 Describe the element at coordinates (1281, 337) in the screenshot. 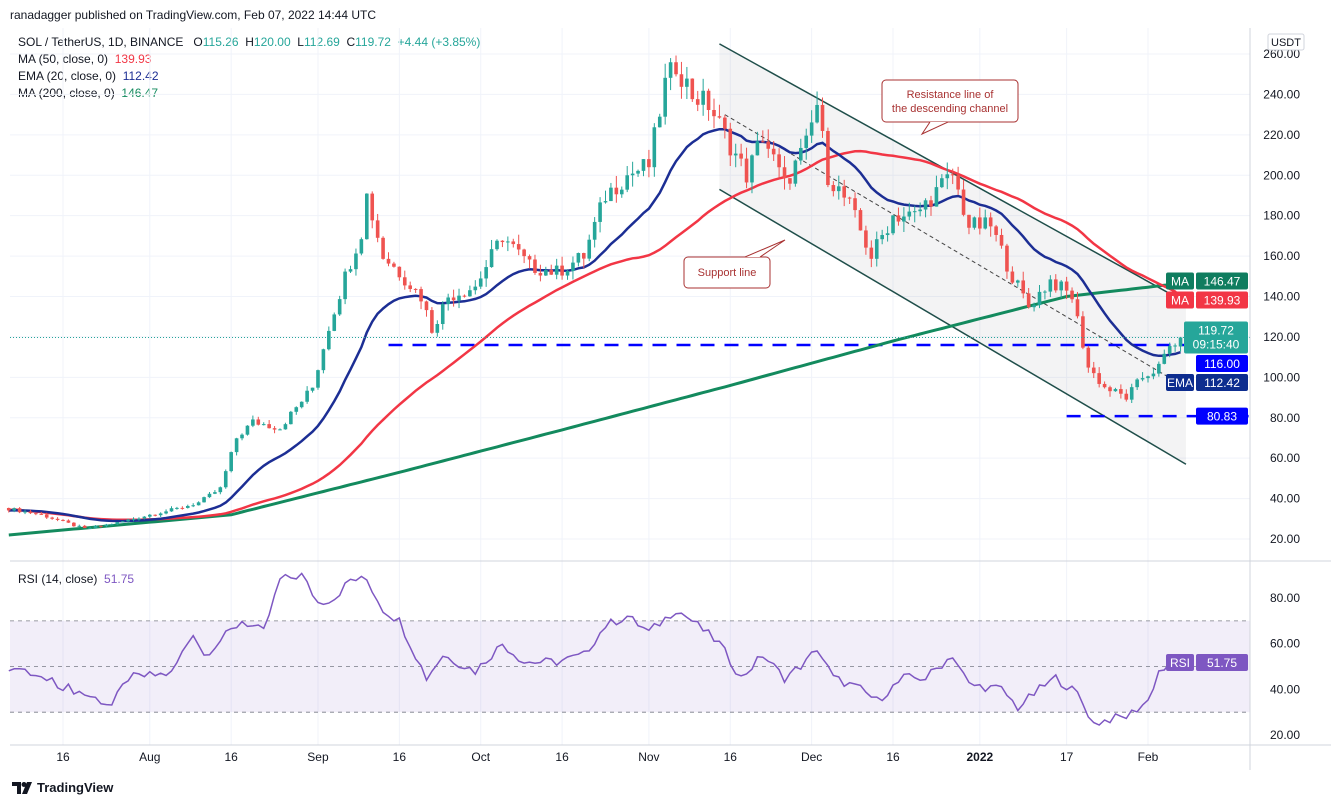

I see `price-tick-label: 120.00` at that location.